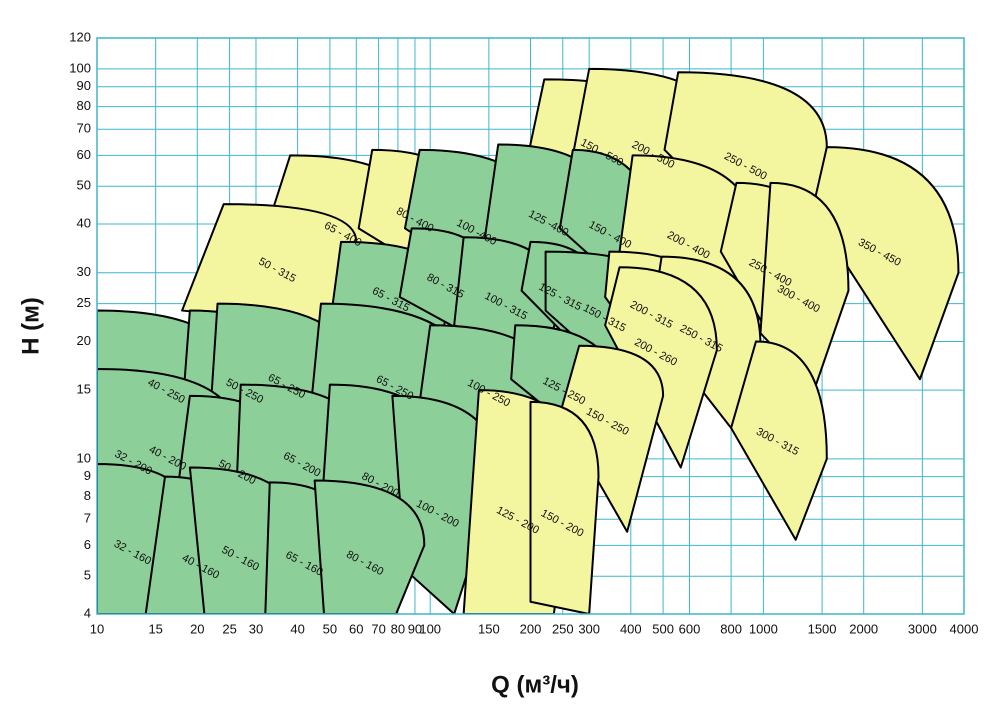 The height and width of the screenshot is (713, 1000). Describe the element at coordinates (229, 628) in the screenshot. I see `x-tick-label: 25` at that location.